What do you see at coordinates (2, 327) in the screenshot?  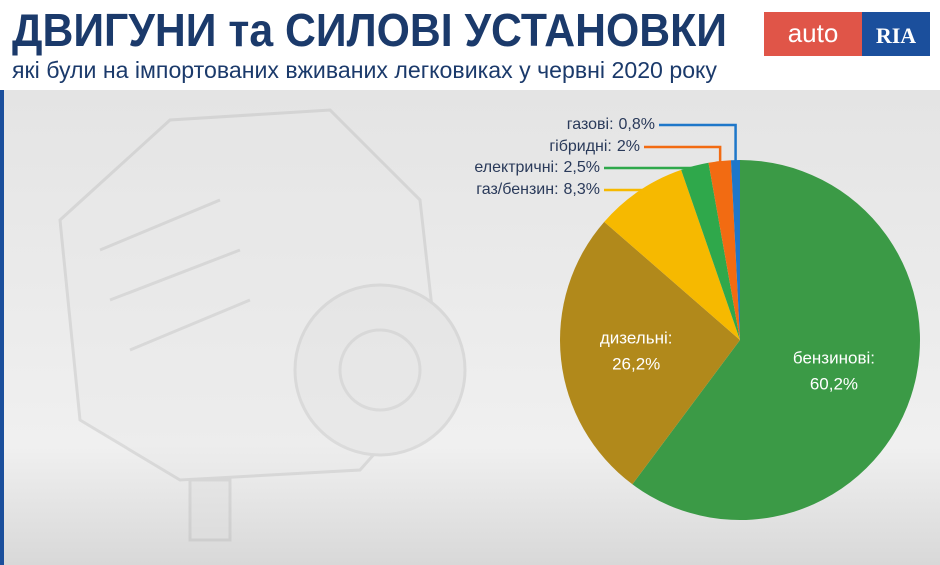 I see `accent-bar` at bounding box center [2, 327].